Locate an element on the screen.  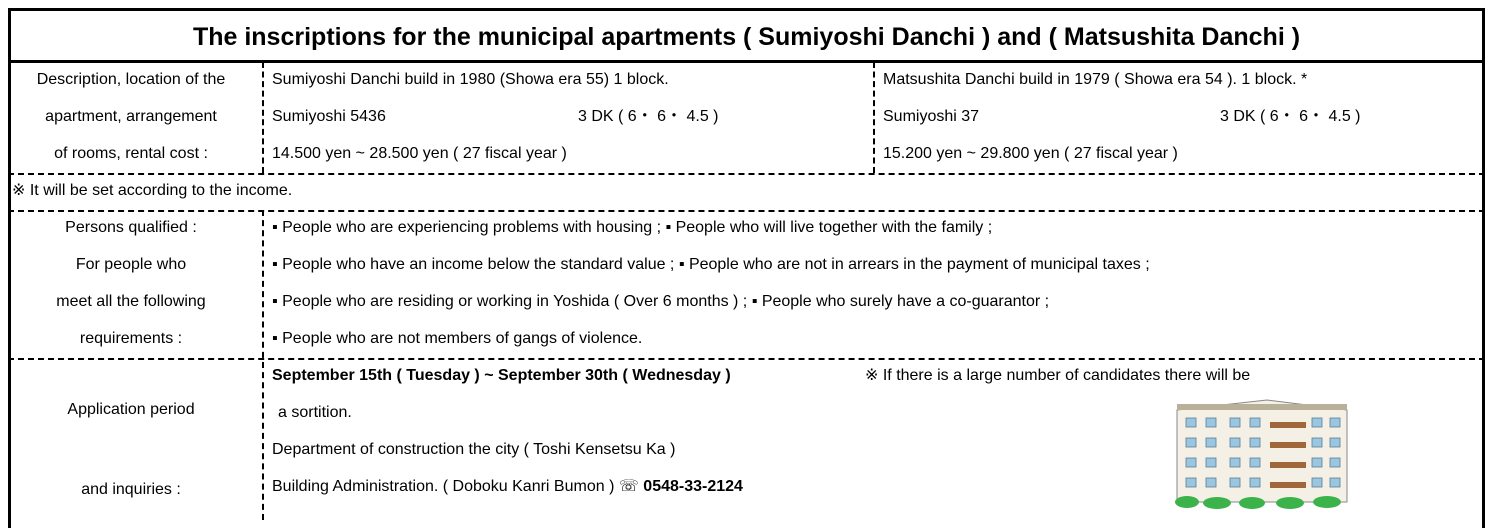
label: Description, location of the is located at coordinates (131, 79).